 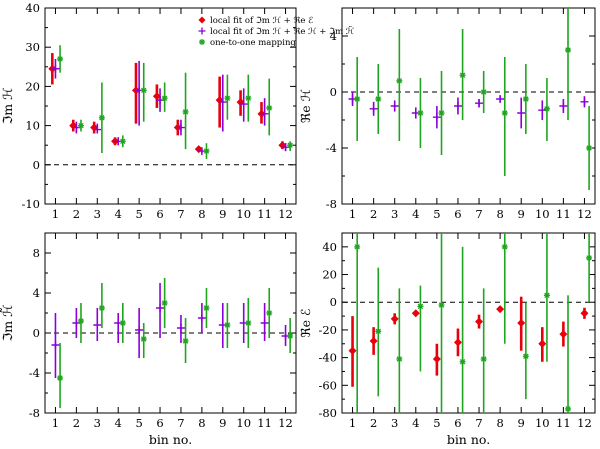 What do you see at coordinates (7, 106) in the screenshot?
I see `y-axis-label: ℑm ℋ` at bounding box center [7, 106].